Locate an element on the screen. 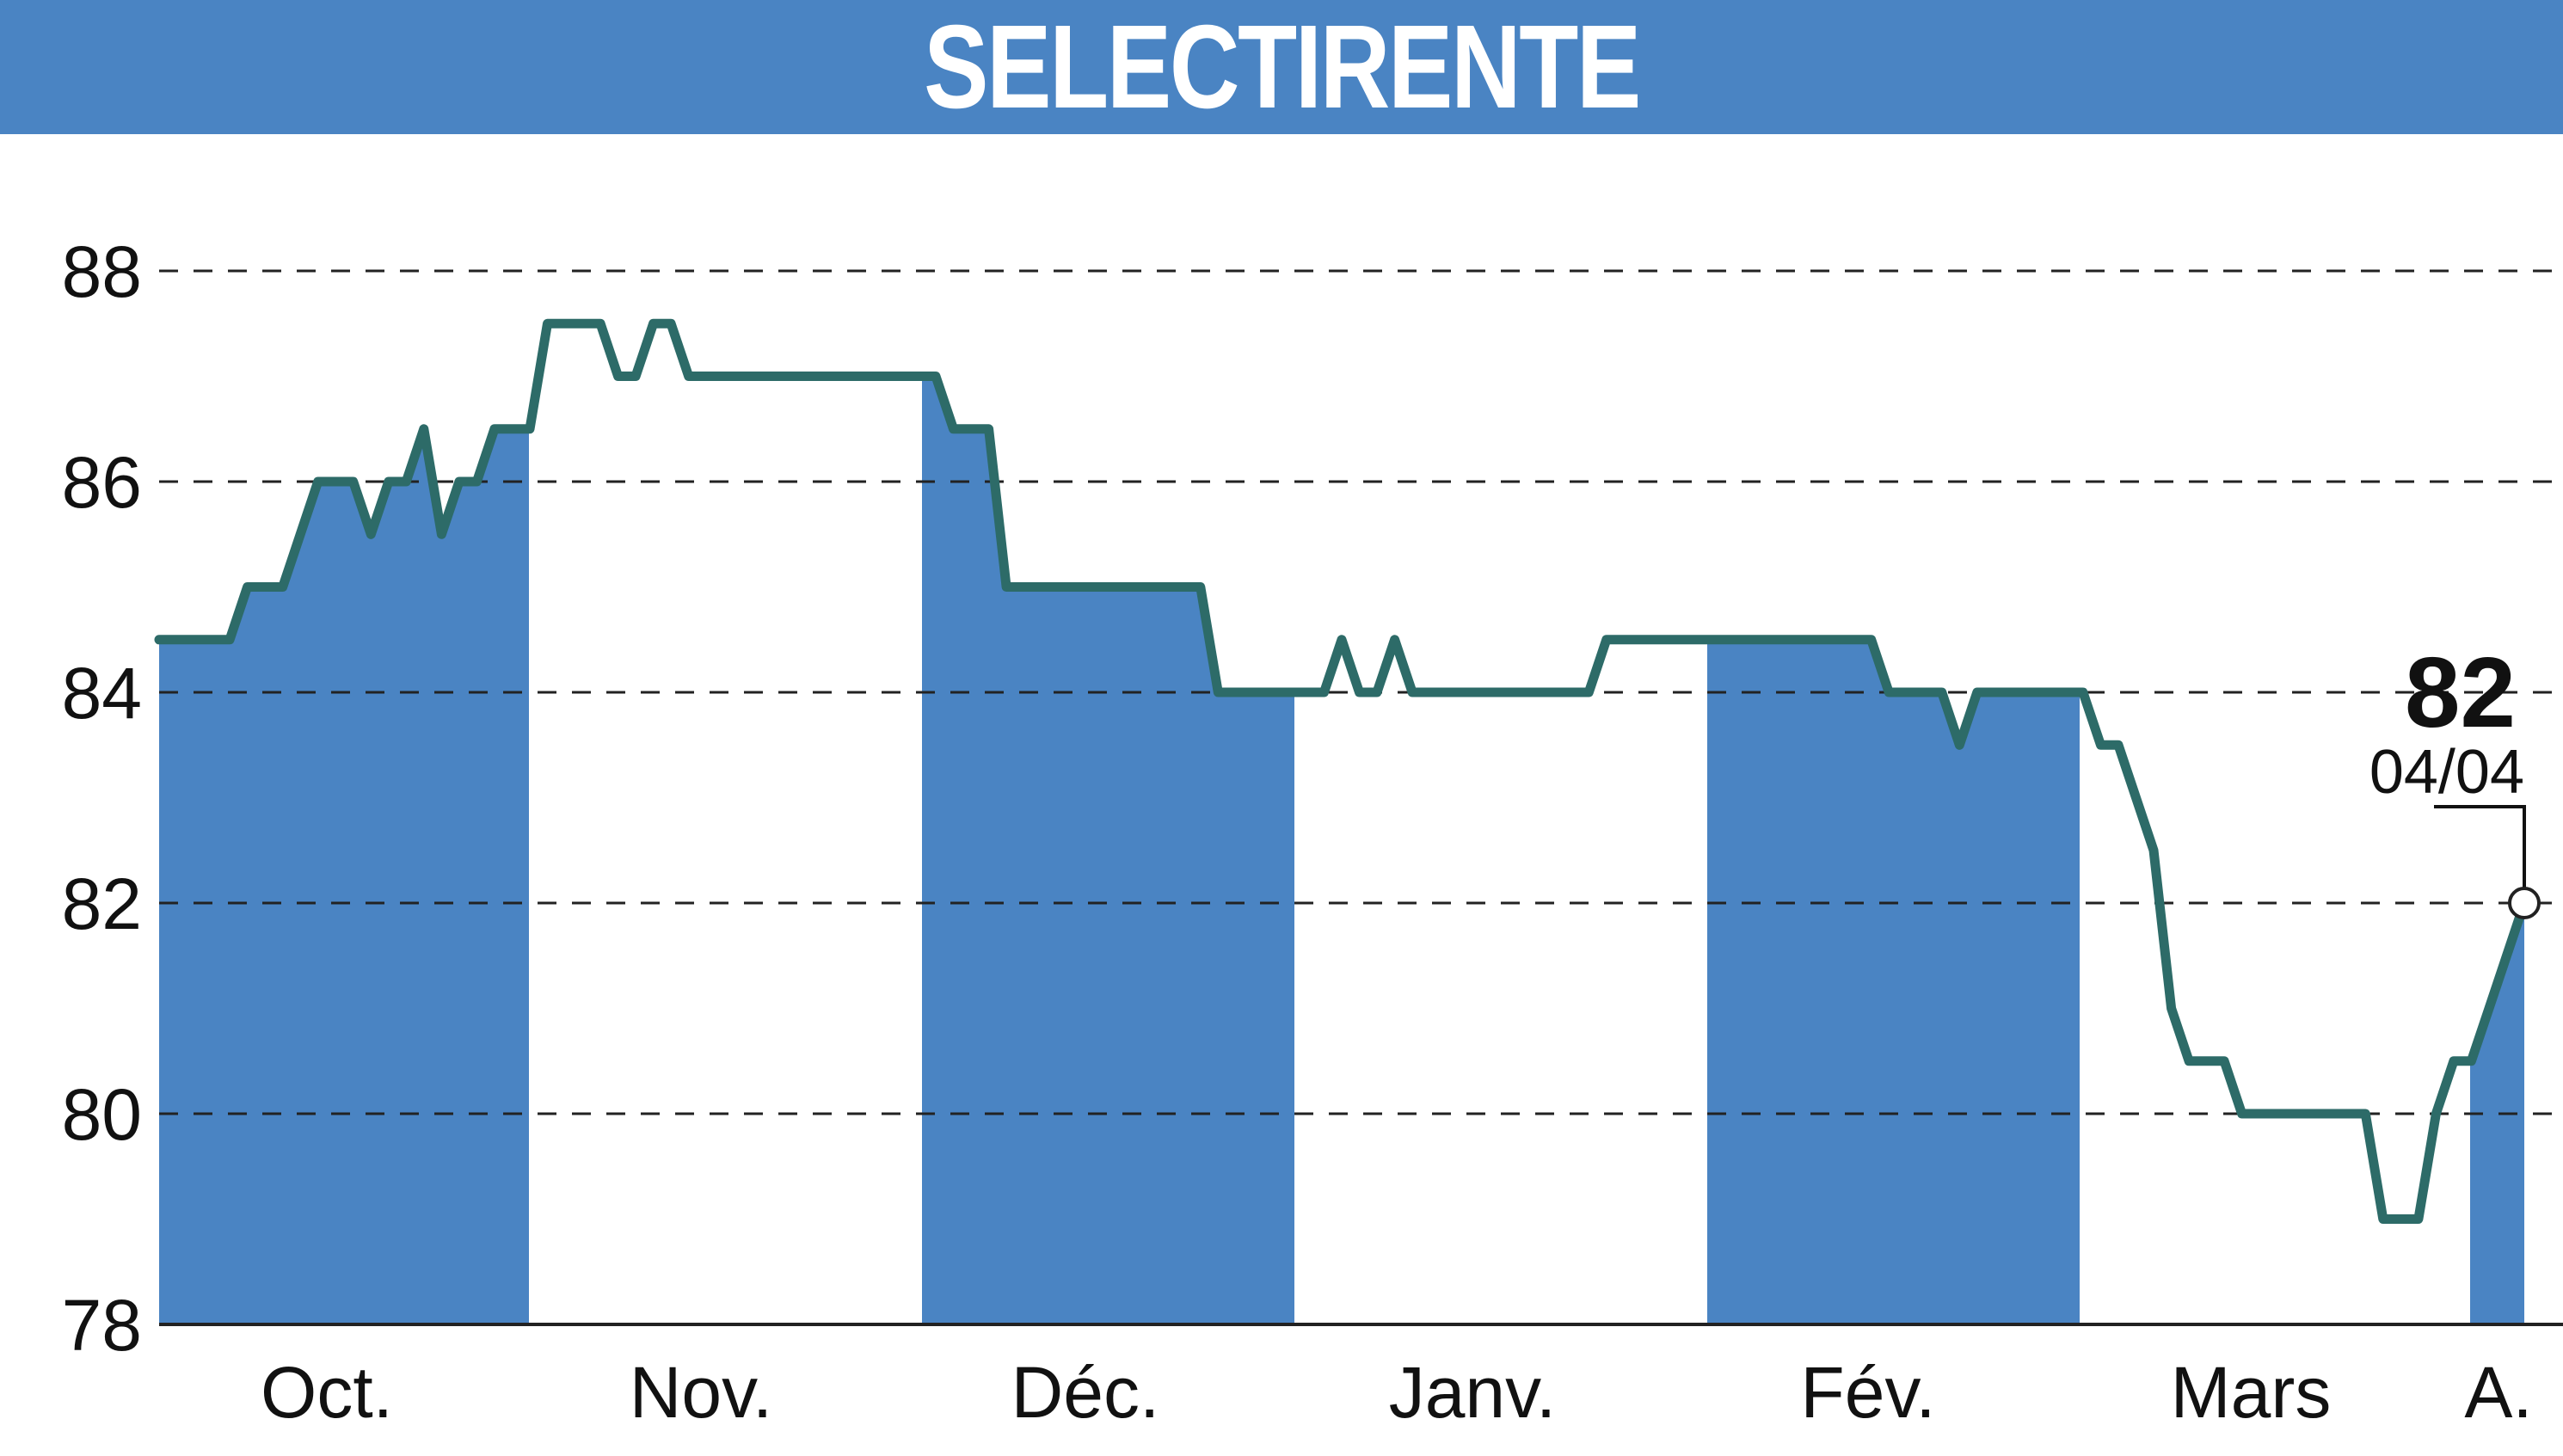 This screenshot has height=1456, width=2563. last-value-label: 82 is located at coordinates (2460, 692).